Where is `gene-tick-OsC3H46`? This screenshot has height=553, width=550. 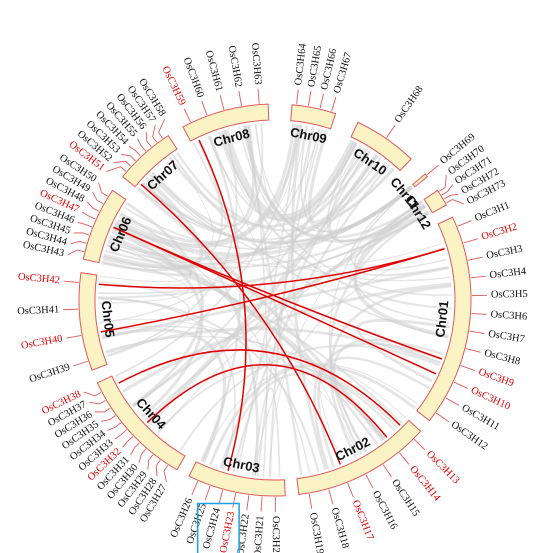 gene-tick-OsC3H46 is located at coordinates (85, 224).